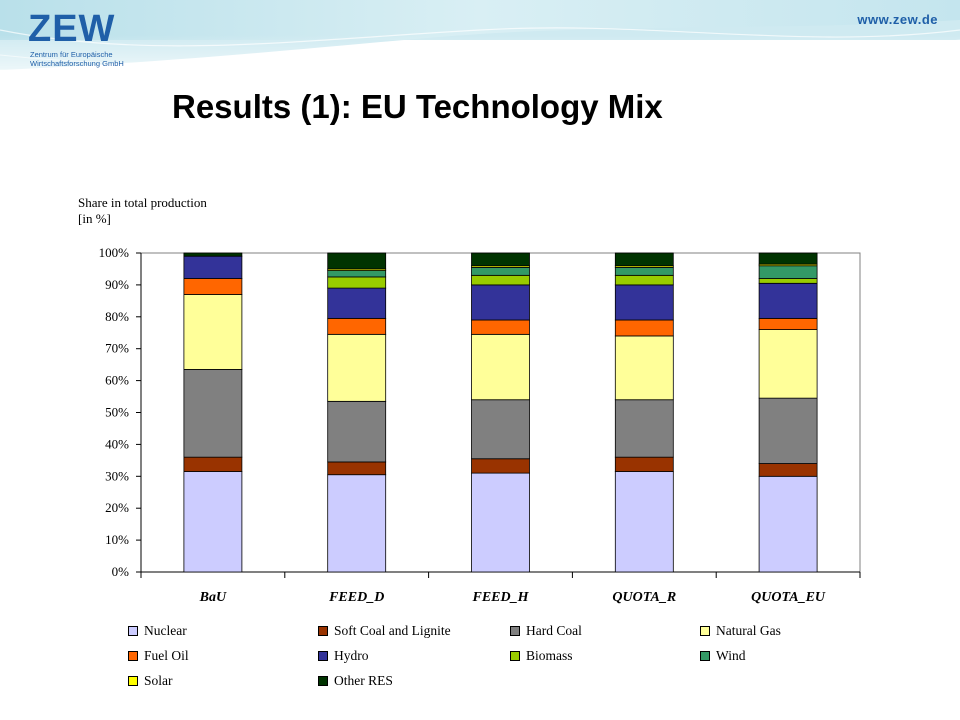 The width and height of the screenshot is (960, 720). What do you see at coordinates (117, 507) in the screenshot?
I see `y-tick-label: 20%` at bounding box center [117, 507].